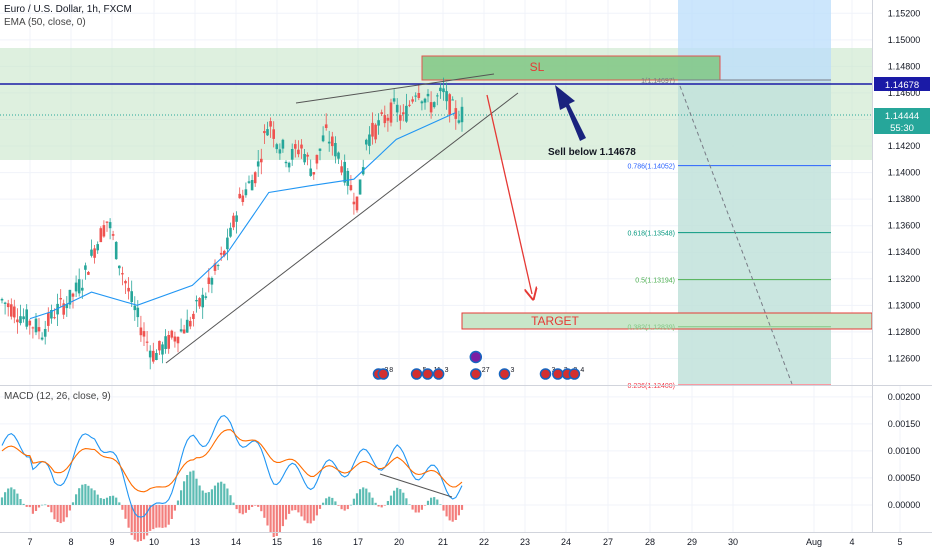  I want to click on macd-tick-label: 0.00000, so click(904, 505).